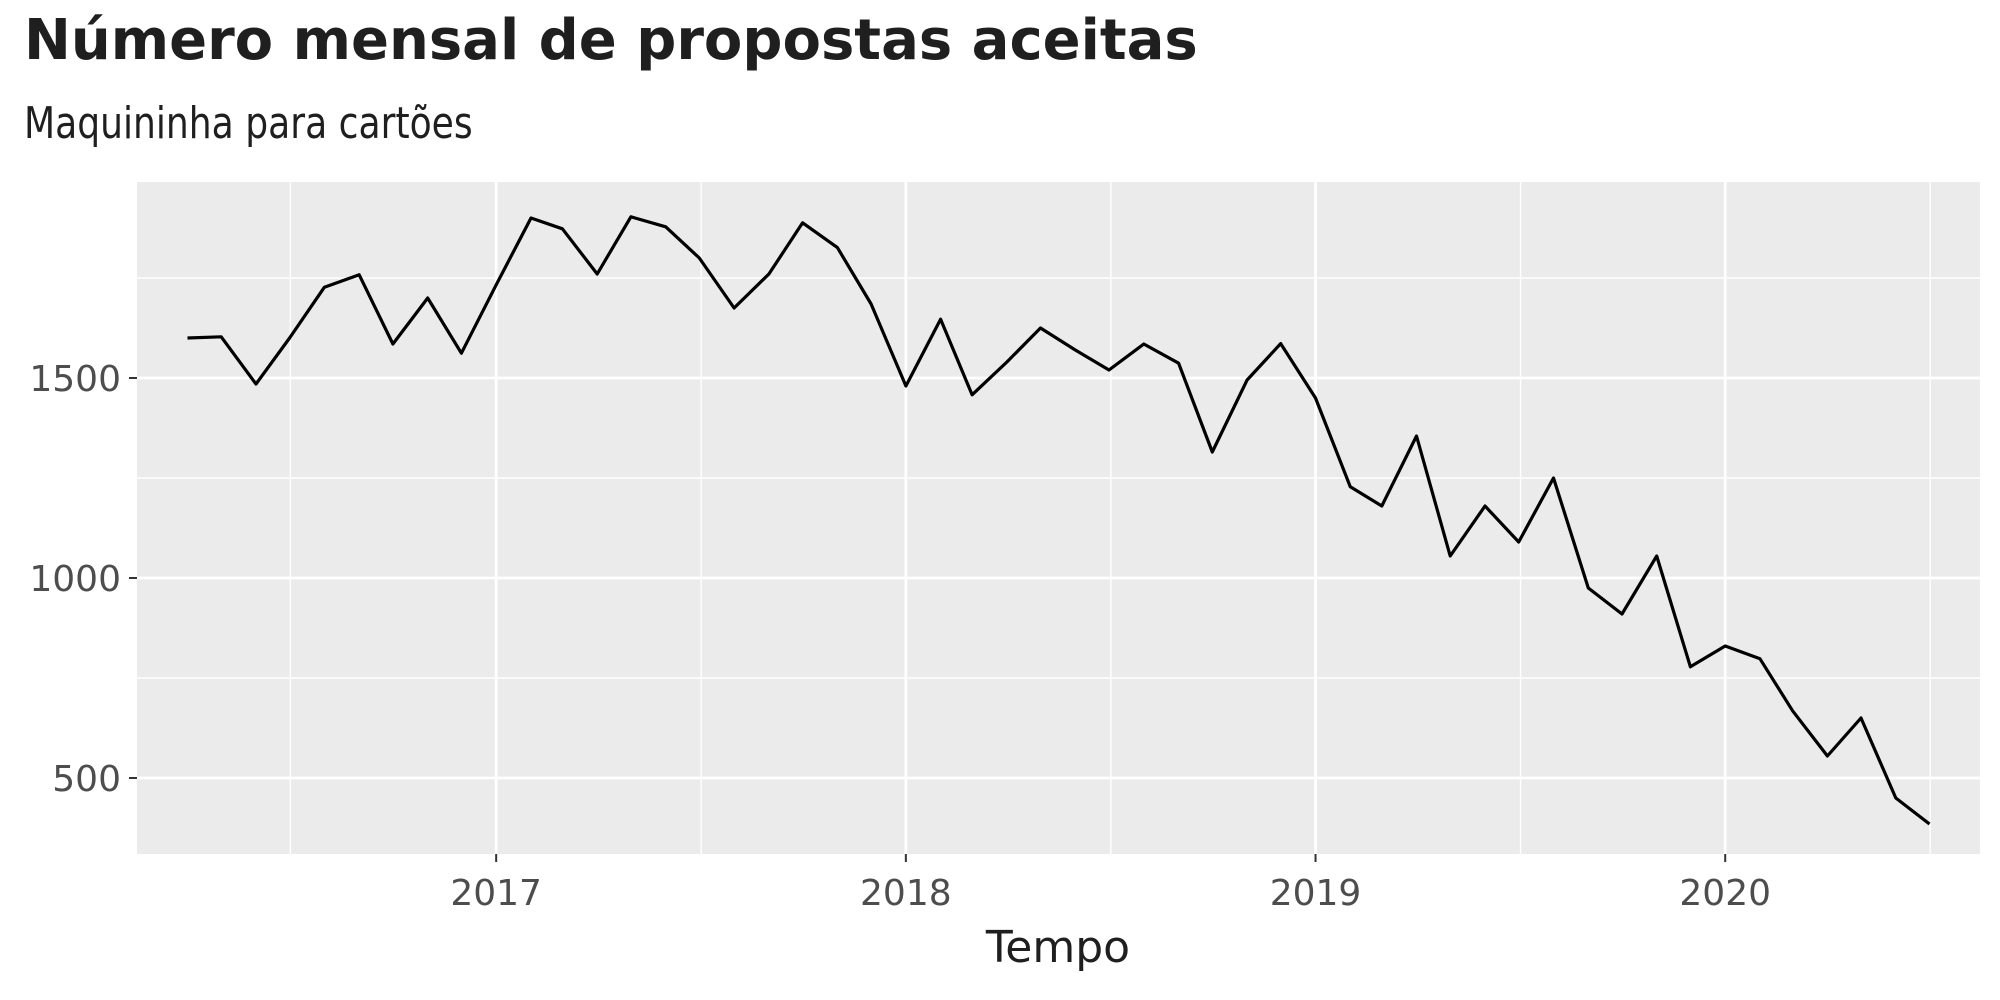 The width and height of the screenshot is (2000, 1000). Describe the element at coordinates (1725, 893) in the screenshot. I see `x-tick-label: 2020` at that location.